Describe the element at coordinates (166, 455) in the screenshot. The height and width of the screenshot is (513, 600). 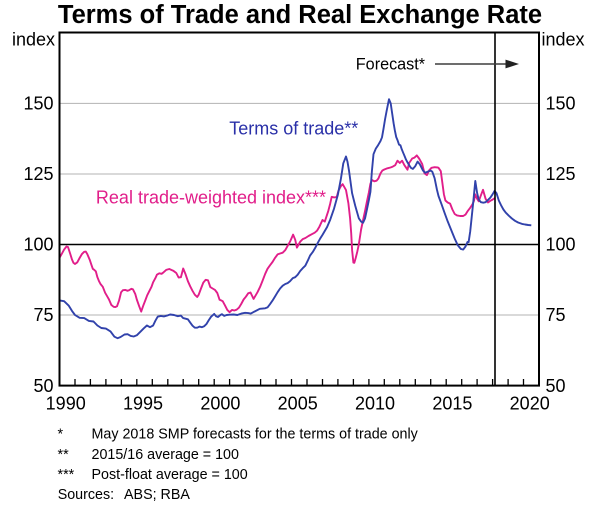
I see `svg-text: 2015/16 average = 100` at that location.